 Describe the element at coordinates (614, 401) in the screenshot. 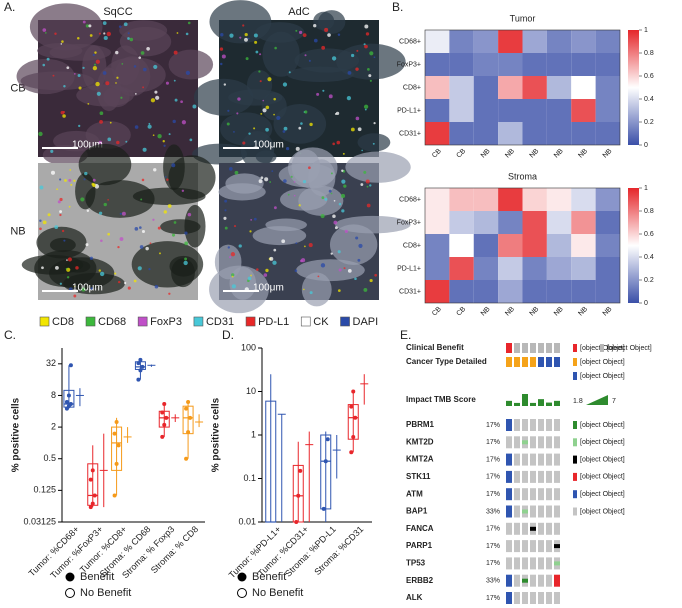

I see `tmb-range-max: 7` at that location.